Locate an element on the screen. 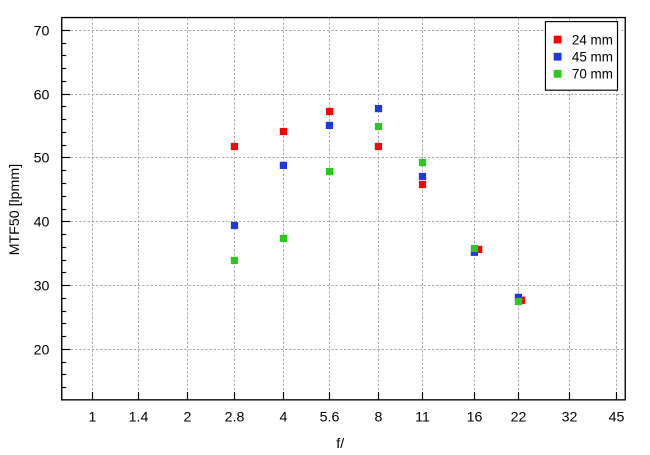 This screenshot has width=650, height=455. svg-text: 20 is located at coordinates (42, 351).